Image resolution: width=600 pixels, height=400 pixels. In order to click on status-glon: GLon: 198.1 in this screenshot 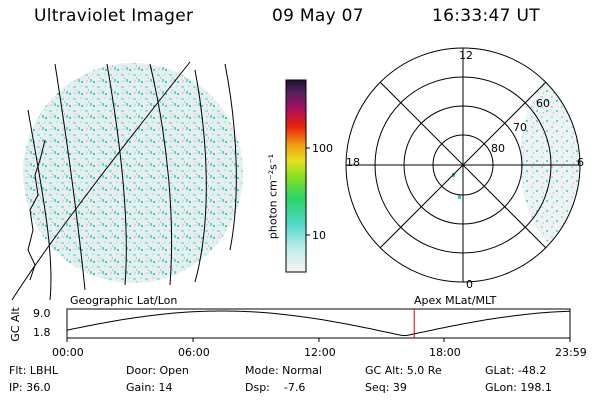, I will do `click(518, 387)`.